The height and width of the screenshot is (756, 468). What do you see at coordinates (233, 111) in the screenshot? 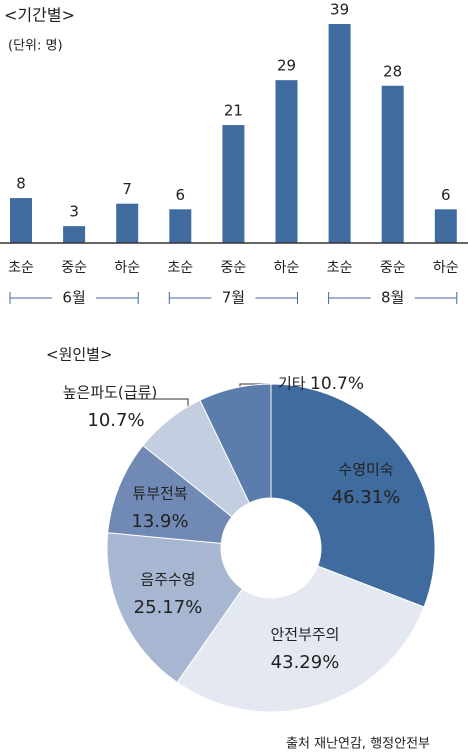
I see `value-label: 21` at bounding box center [233, 111].